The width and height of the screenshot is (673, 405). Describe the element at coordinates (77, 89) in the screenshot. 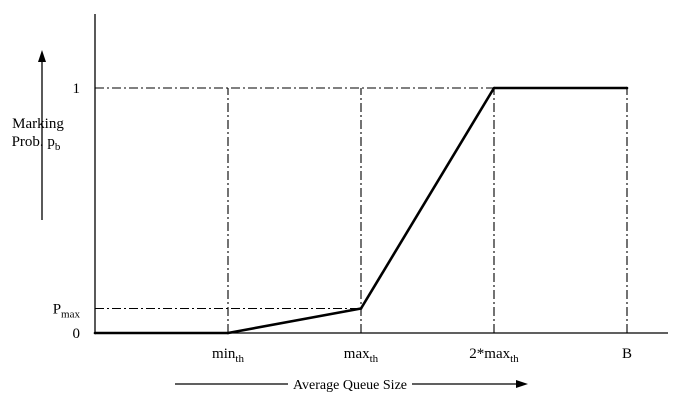

I see `y-tick-label-1: 1` at that location.